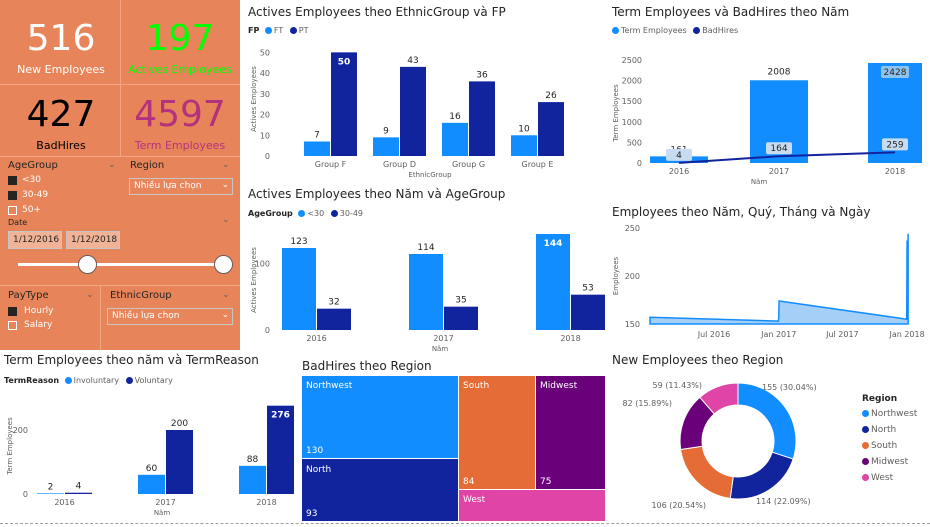 This screenshot has height=527, width=930. What do you see at coordinates (267, 330) in the screenshot?
I see `y-tick-label: 0` at bounding box center [267, 330].